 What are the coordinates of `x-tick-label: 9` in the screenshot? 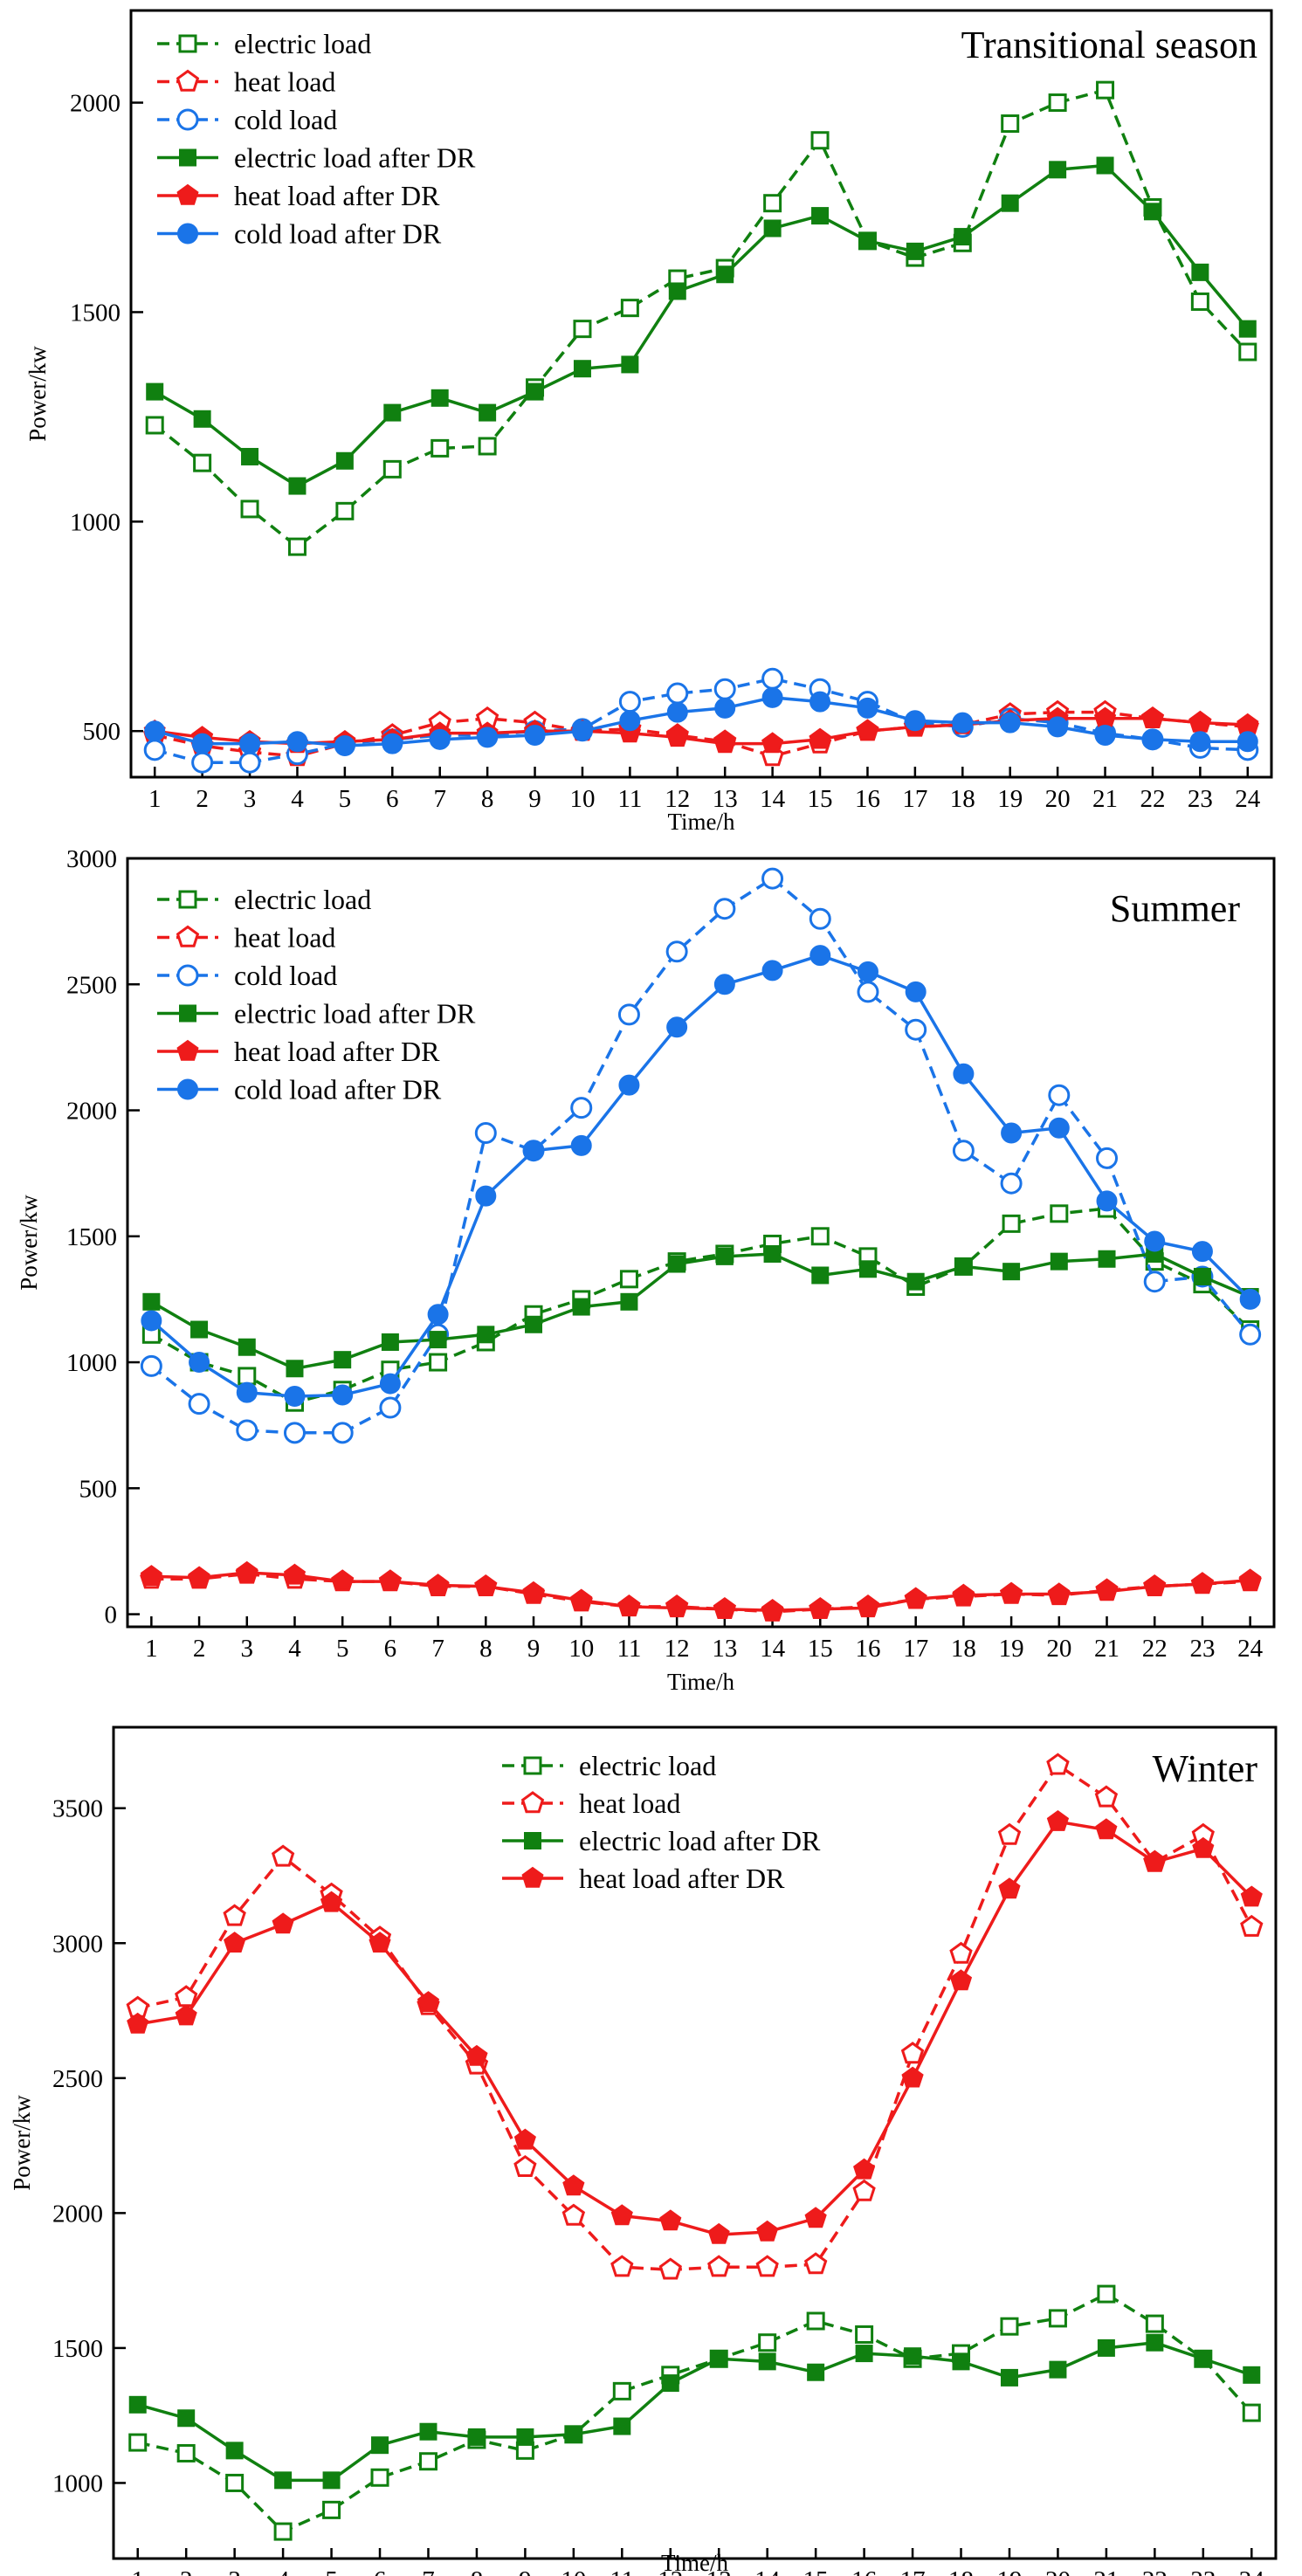 It's located at (534, 799).